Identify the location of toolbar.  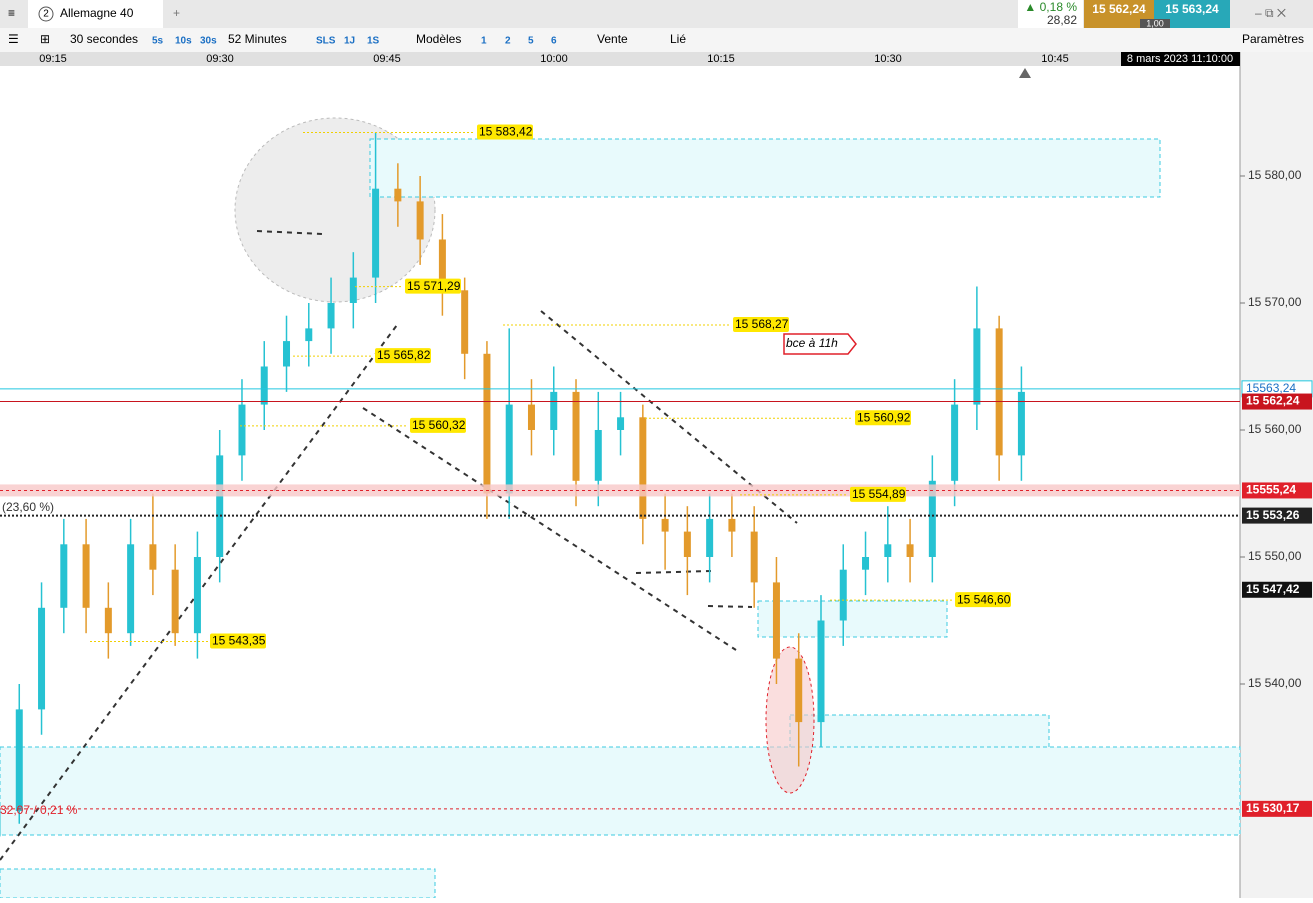
(656, 40).